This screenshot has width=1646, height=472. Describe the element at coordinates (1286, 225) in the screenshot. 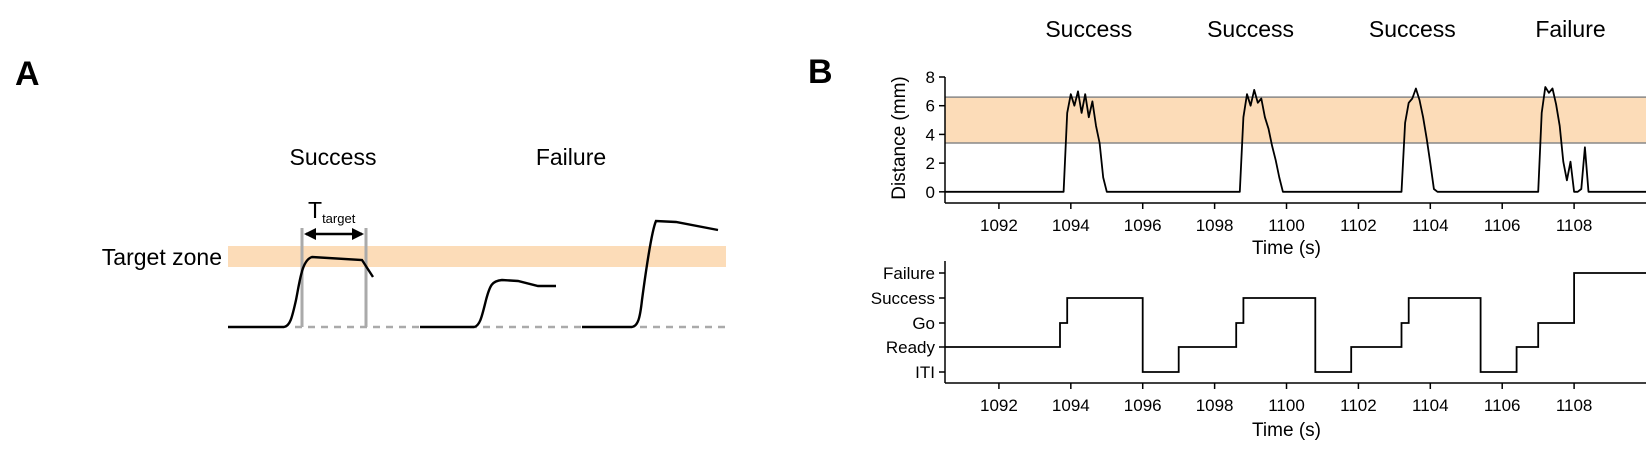

I see `distance-x-tick-label-4: 1100` at that location.